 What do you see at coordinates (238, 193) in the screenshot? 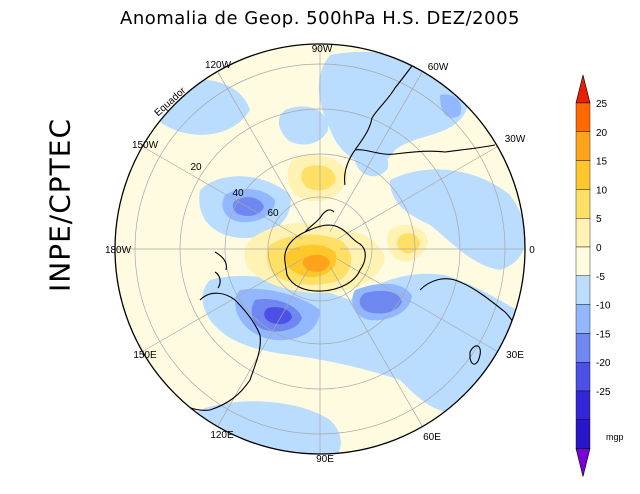
I see `lat-label-40: 40` at bounding box center [238, 193].